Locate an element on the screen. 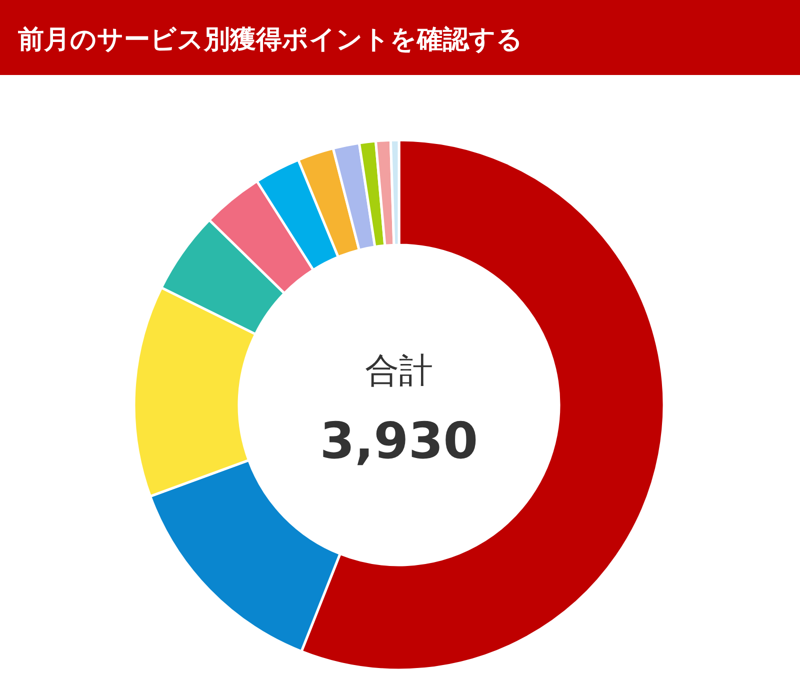  text: 3,930 is located at coordinates (399, 441).